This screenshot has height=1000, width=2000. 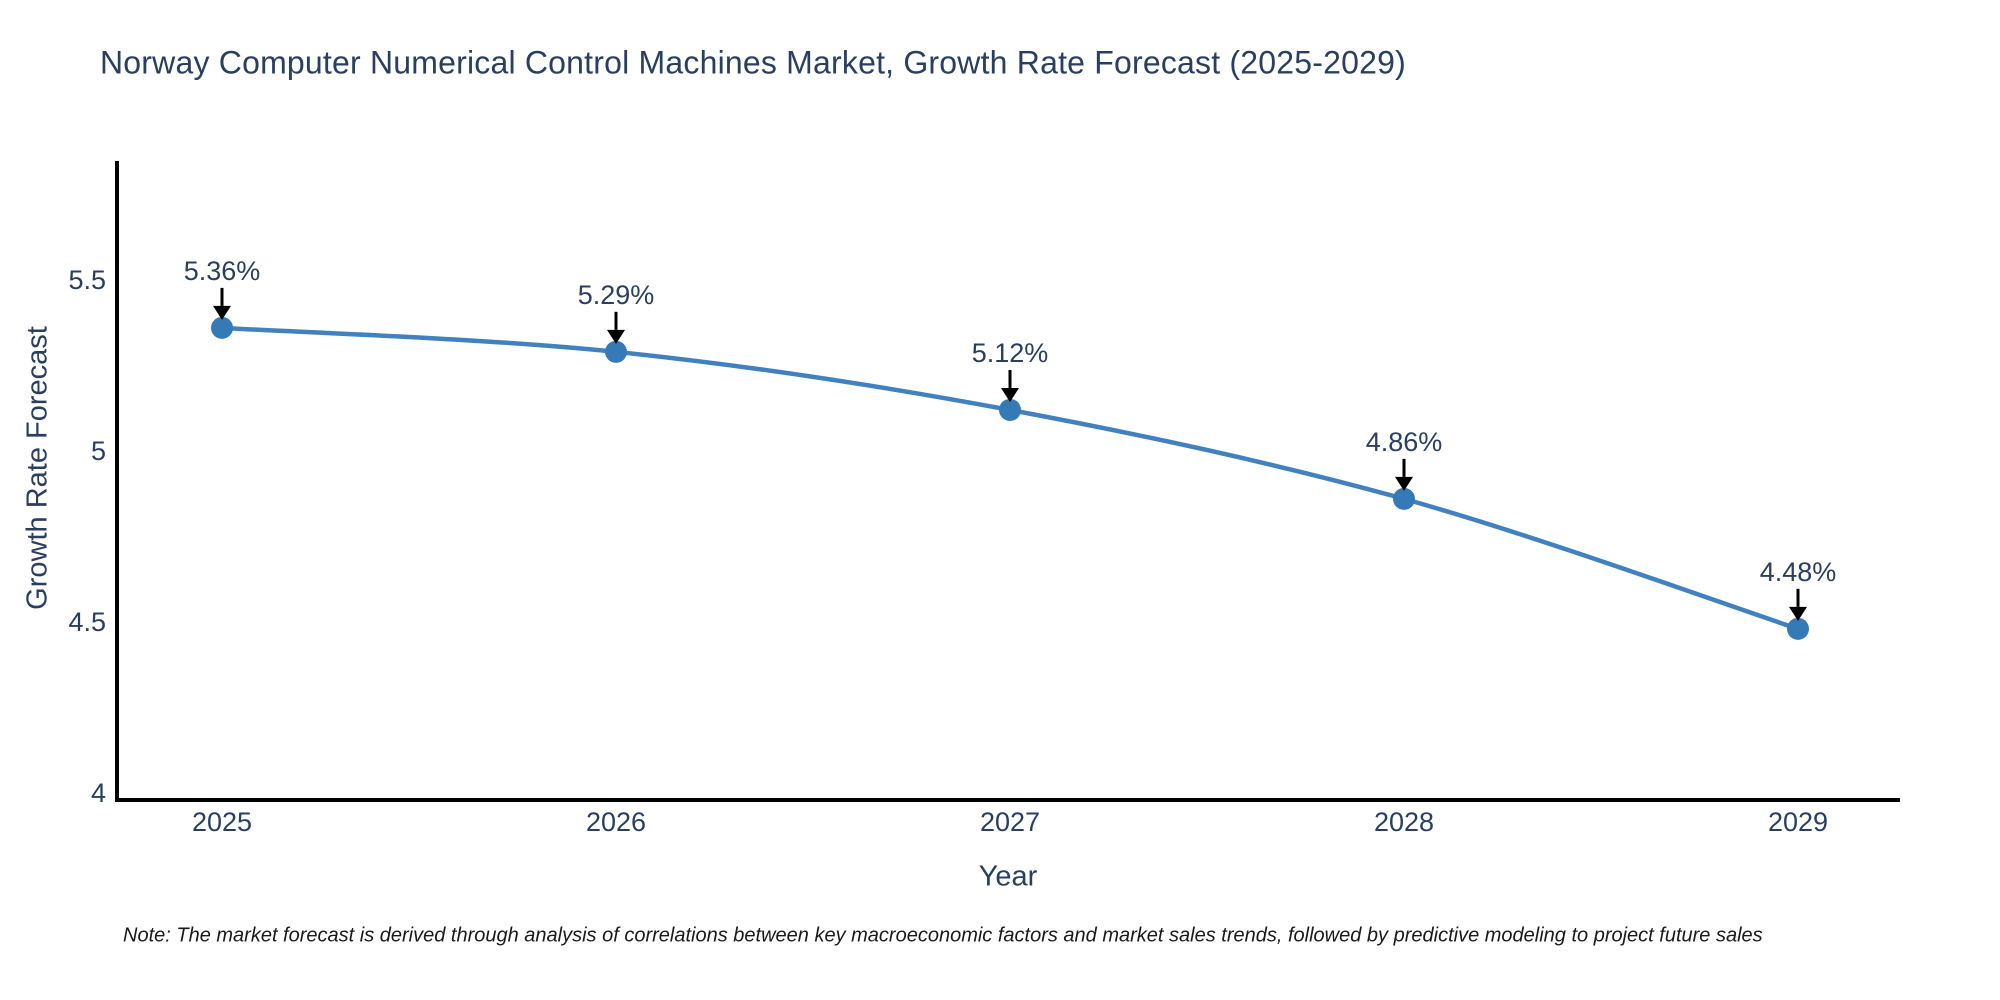 What do you see at coordinates (1010, 353) in the screenshot?
I see `data-point-label: 5.12%` at bounding box center [1010, 353].